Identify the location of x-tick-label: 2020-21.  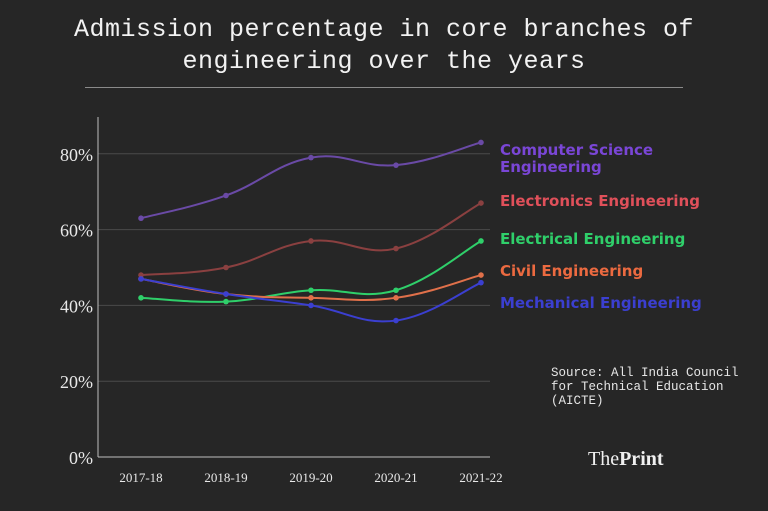
(395, 477).